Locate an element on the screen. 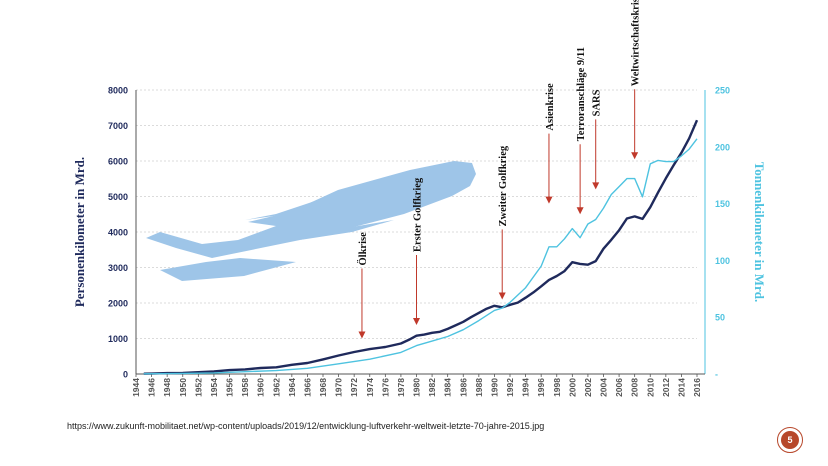 Image resolution: width=828 pixels, height=466 pixels. x-tick-label: 1982 is located at coordinates (432, 387).